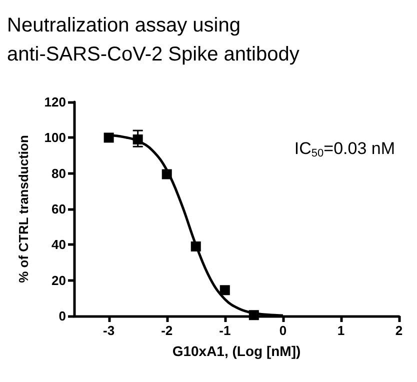 This screenshot has height=382, width=417. What do you see at coordinates (167, 330) in the screenshot?
I see `x-tick-label: -2` at bounding box center [167, 330].